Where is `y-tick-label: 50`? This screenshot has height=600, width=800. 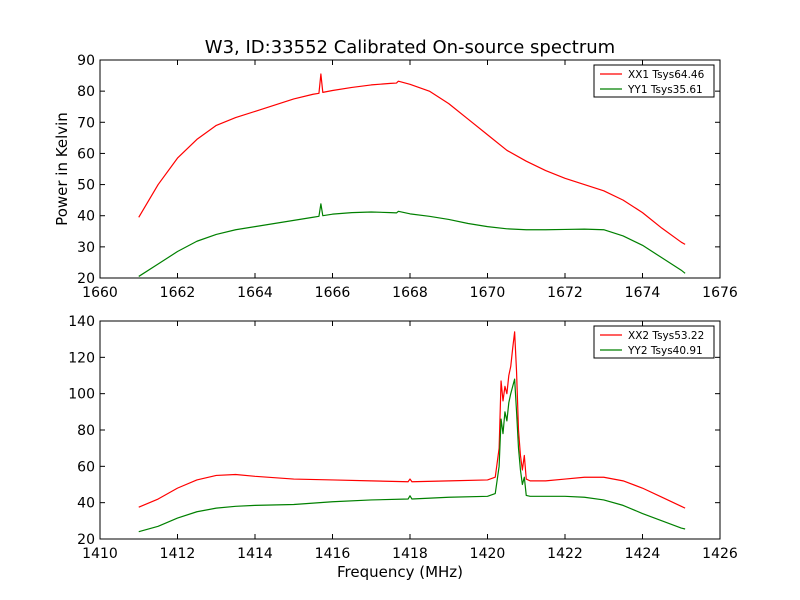 y-tick-label: 50 is located at coordinates (86, 186).